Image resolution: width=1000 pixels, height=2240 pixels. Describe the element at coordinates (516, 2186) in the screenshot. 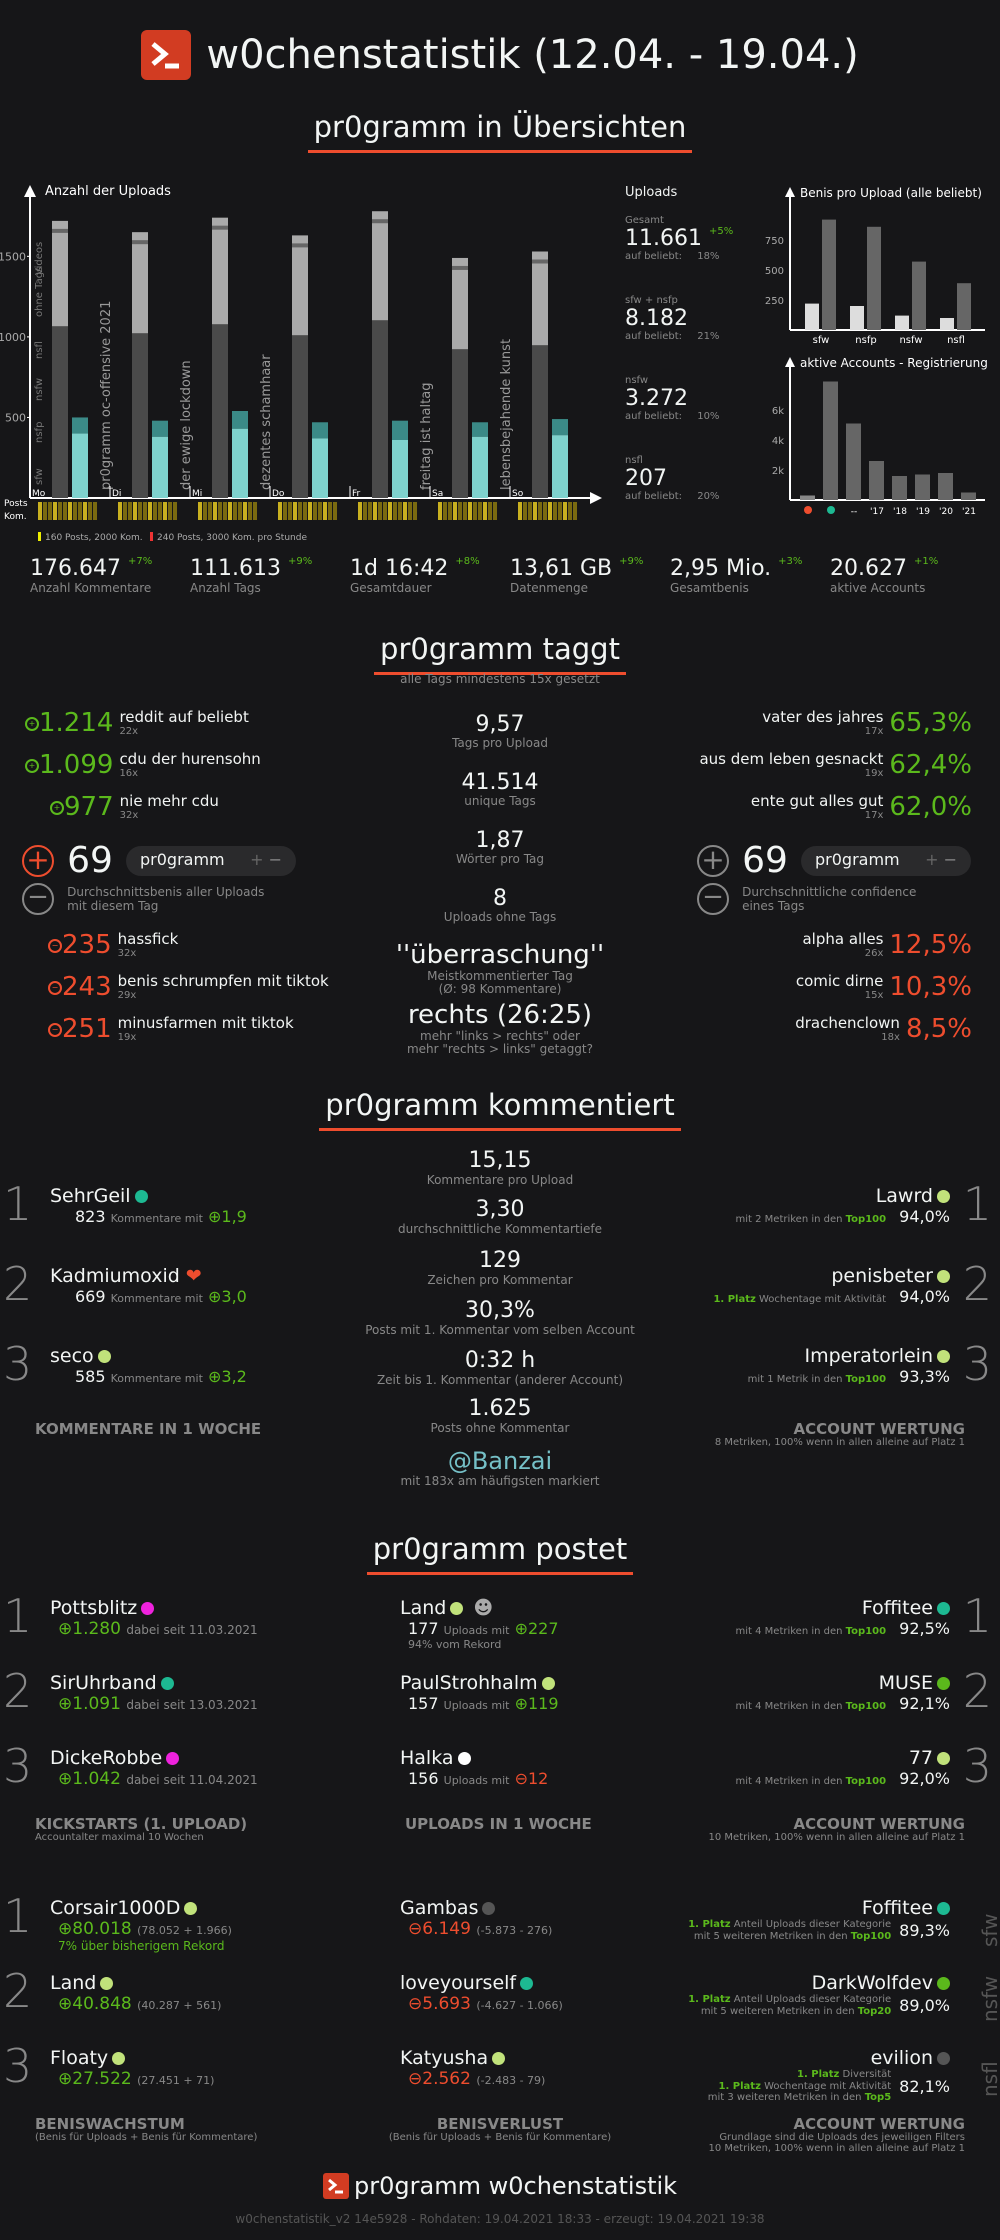

I see `footer-title: pr0gramm w0chenstatistik` at that location.